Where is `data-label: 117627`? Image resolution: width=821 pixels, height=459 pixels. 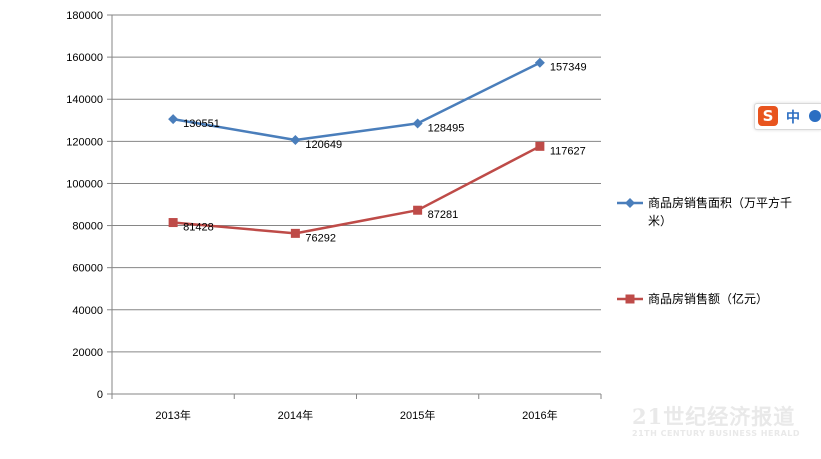 data-label: 117627 is located at coordinates (568, 151).